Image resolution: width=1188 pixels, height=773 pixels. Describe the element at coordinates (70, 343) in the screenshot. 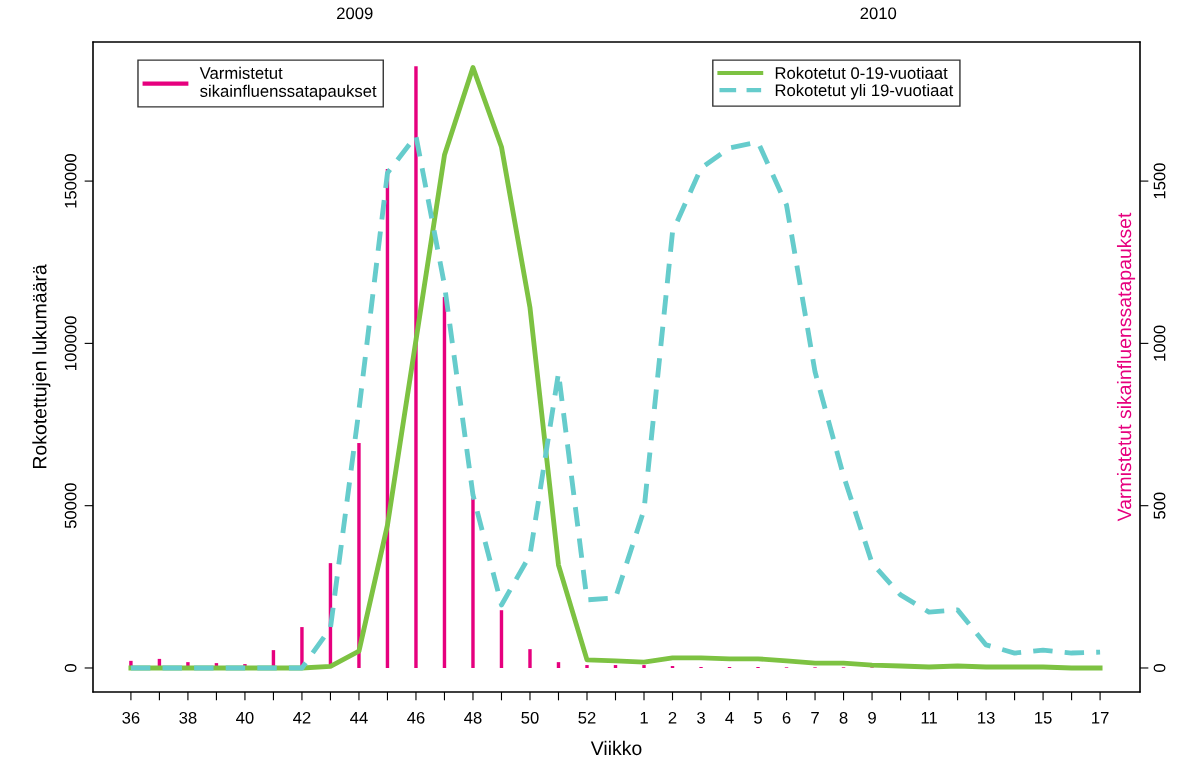

I see `y-tick-label: 100000` at that location.